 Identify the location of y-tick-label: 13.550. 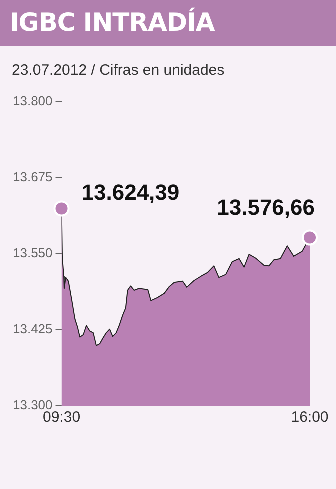
(32, 253).